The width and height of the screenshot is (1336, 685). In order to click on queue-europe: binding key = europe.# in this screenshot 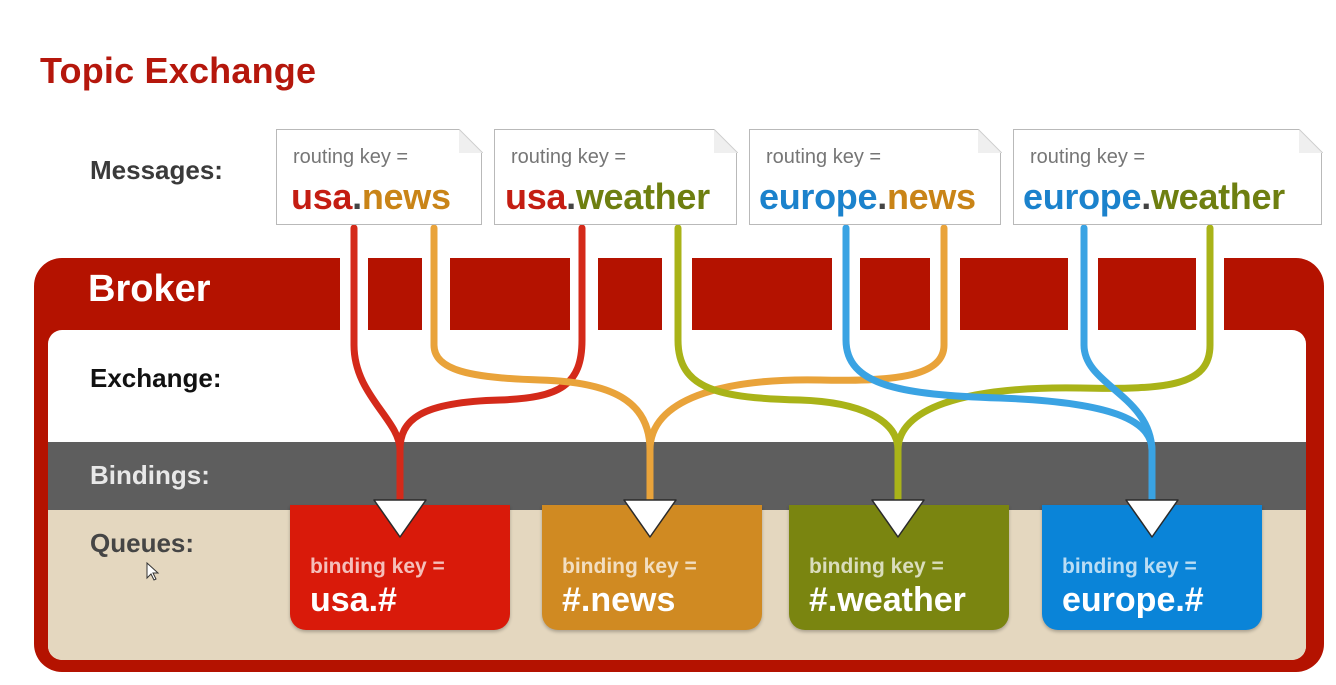, I will do `click(1152, 567)`.